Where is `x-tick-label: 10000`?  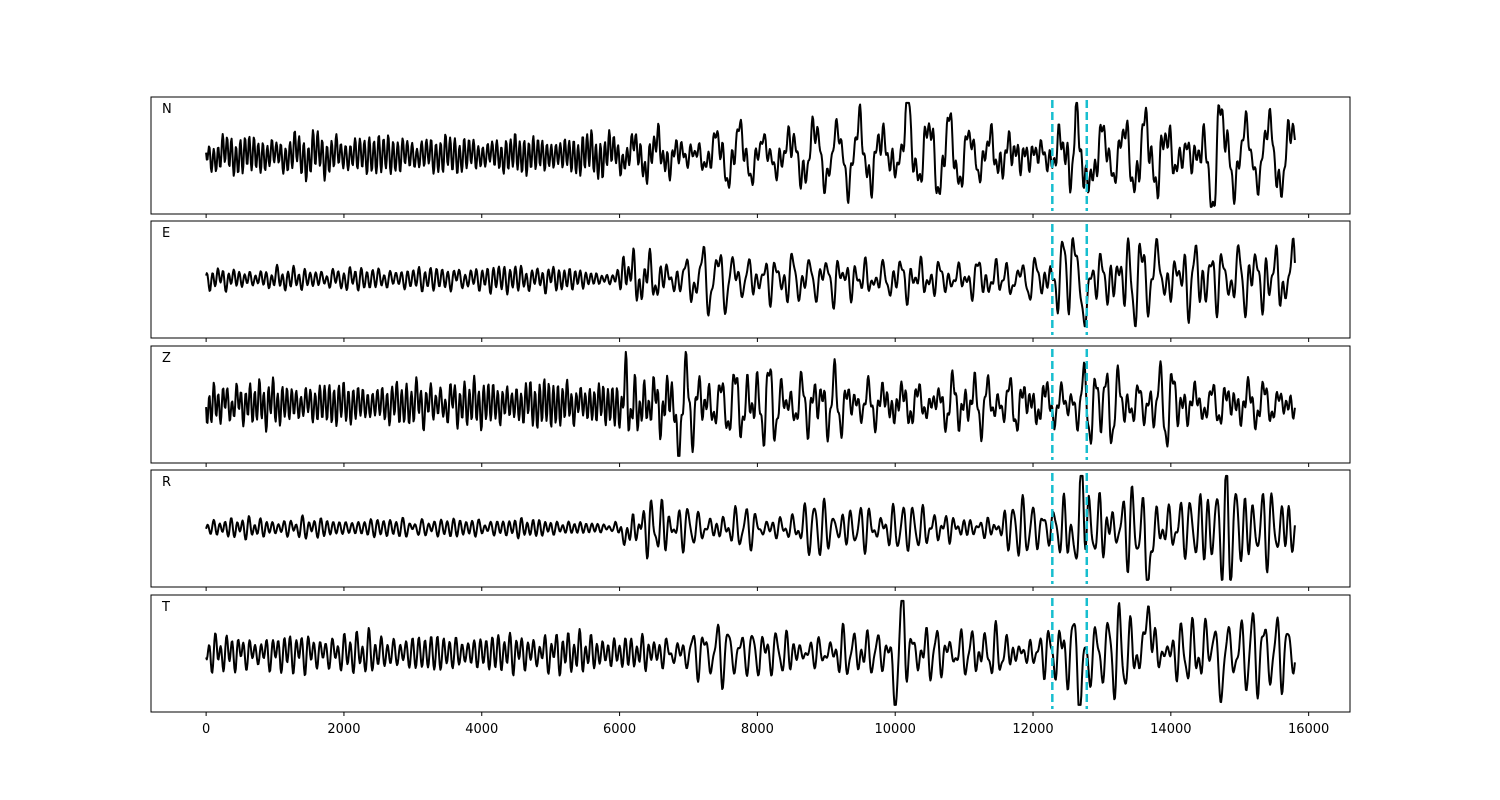 x-tick-label: 10000 is located at coordinates (895, 729).